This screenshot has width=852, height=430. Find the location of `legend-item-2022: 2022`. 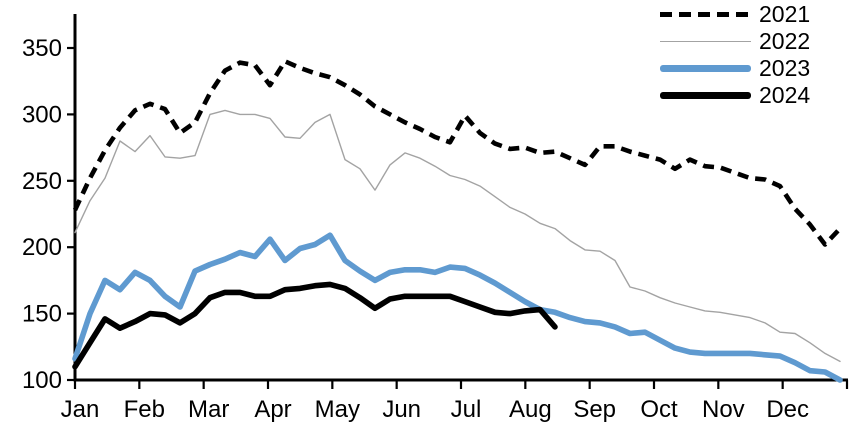

legend-item-2022: 2022 is located at coordinates (735, 41).